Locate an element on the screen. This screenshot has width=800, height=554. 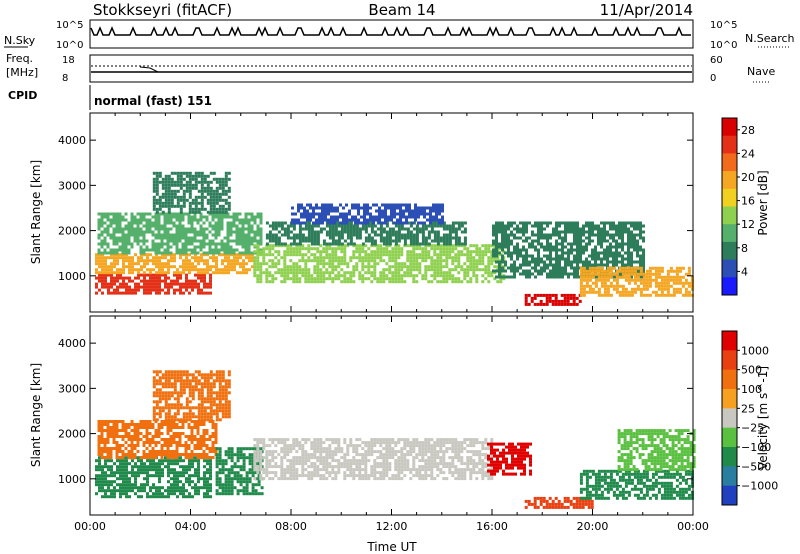
power-y-tick-label: 3000 is located at coordinates (72, 185).